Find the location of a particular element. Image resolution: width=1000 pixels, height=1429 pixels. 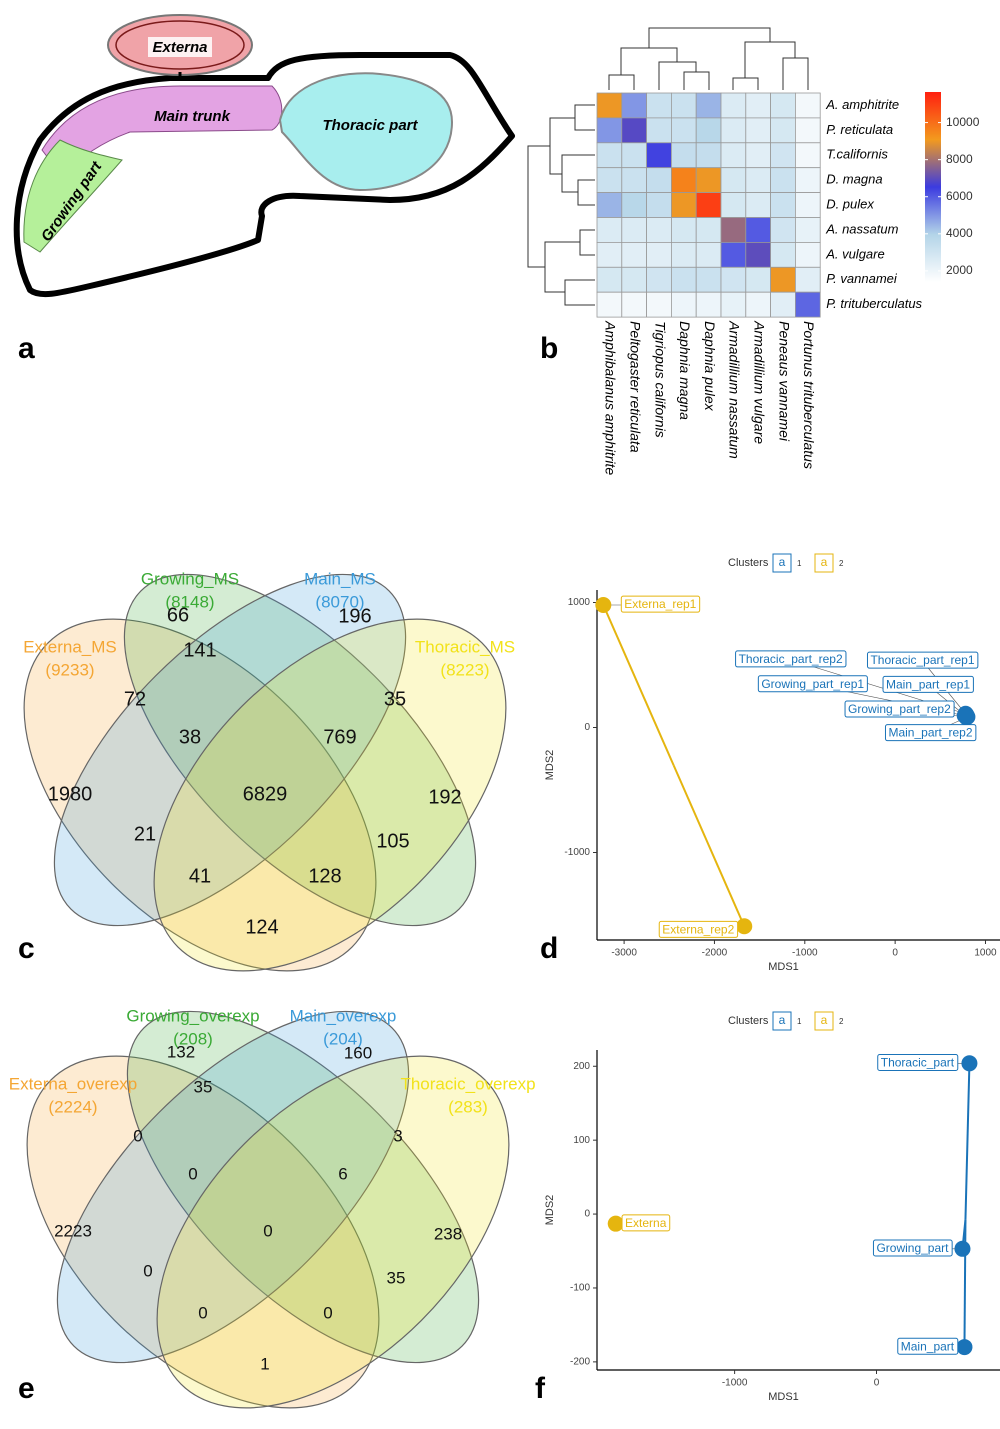

panel-label: e is located at coordinates (26, 1388).